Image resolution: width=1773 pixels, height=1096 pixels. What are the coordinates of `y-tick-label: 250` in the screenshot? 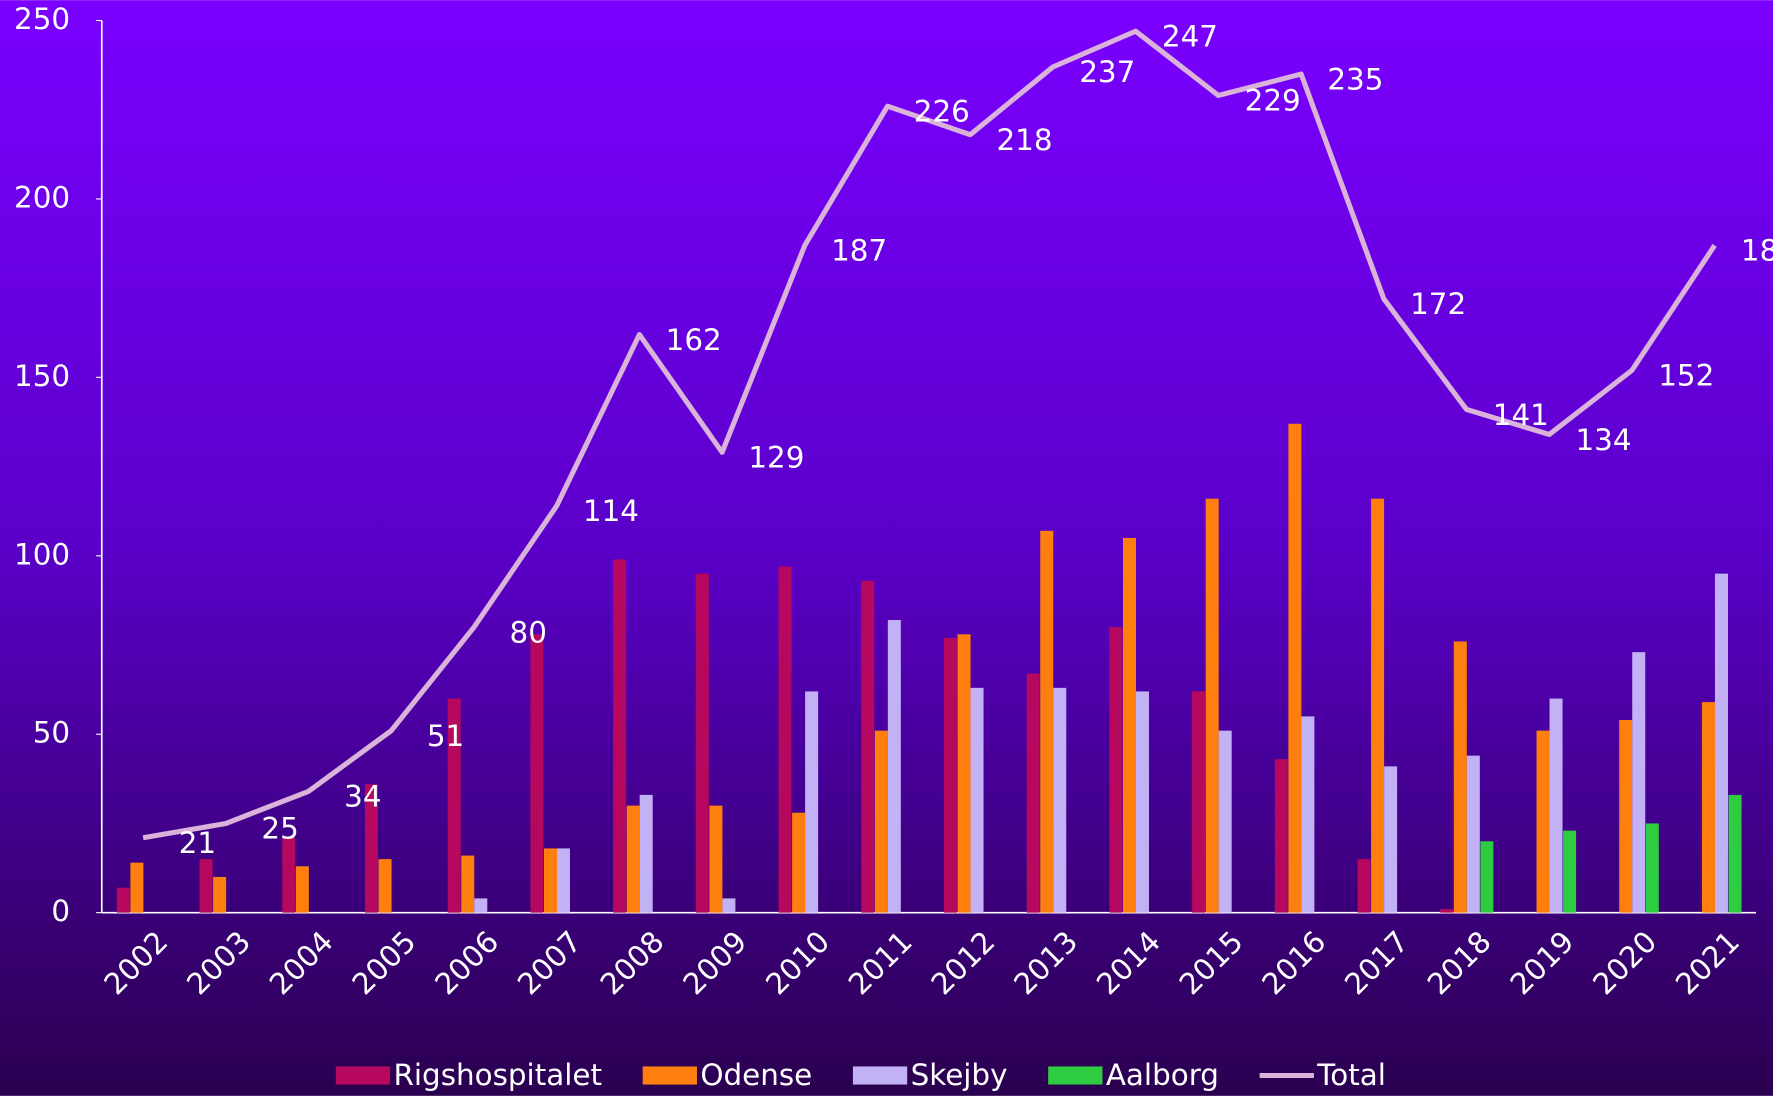 It's located at (42, 19).